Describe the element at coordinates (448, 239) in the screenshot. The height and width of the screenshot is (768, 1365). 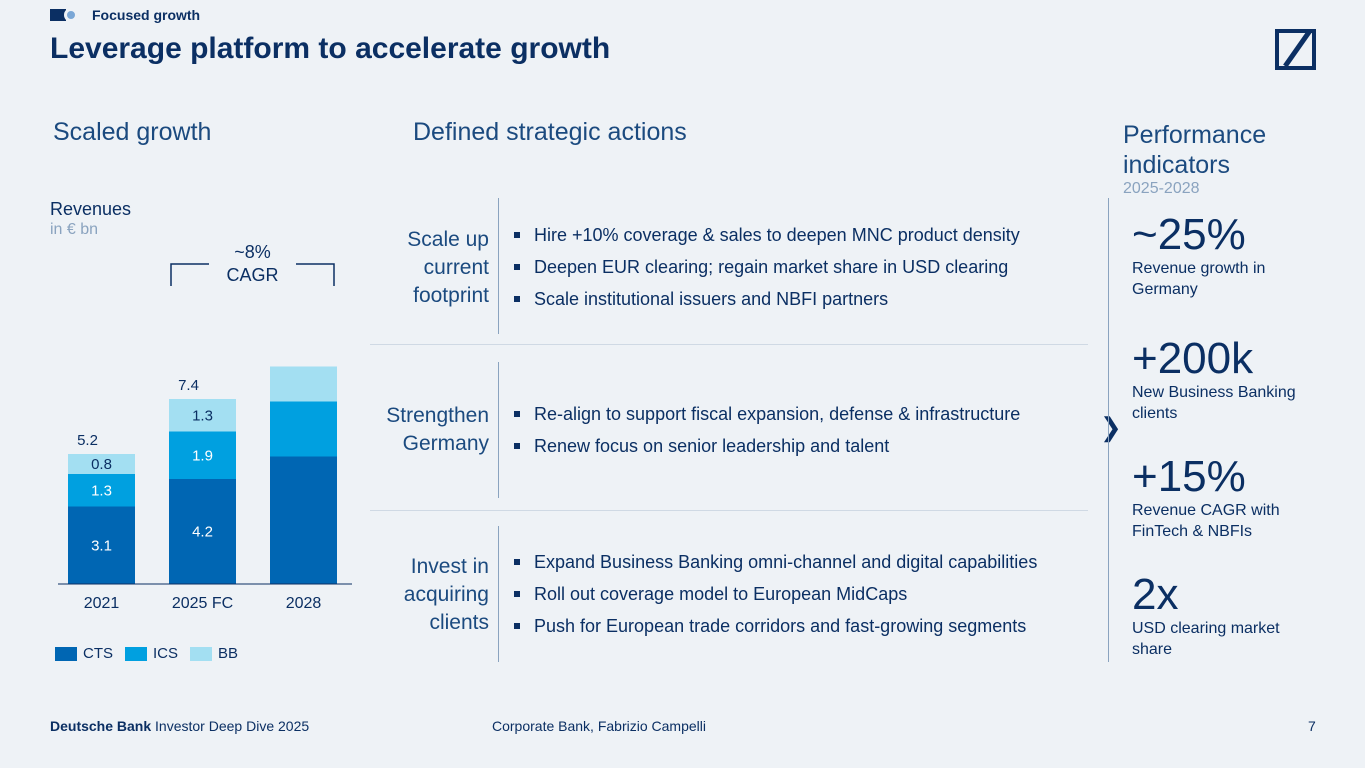
I see `action-heading-line: Scale up` at that location.